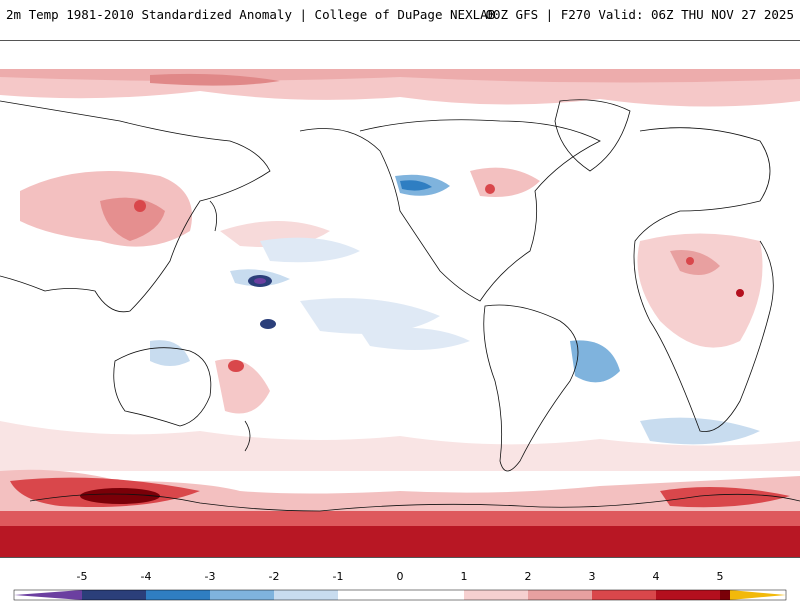 This screenshot has height=602, width=800. I want to click on colorbar-tick-label: -4, so click(146, 576).